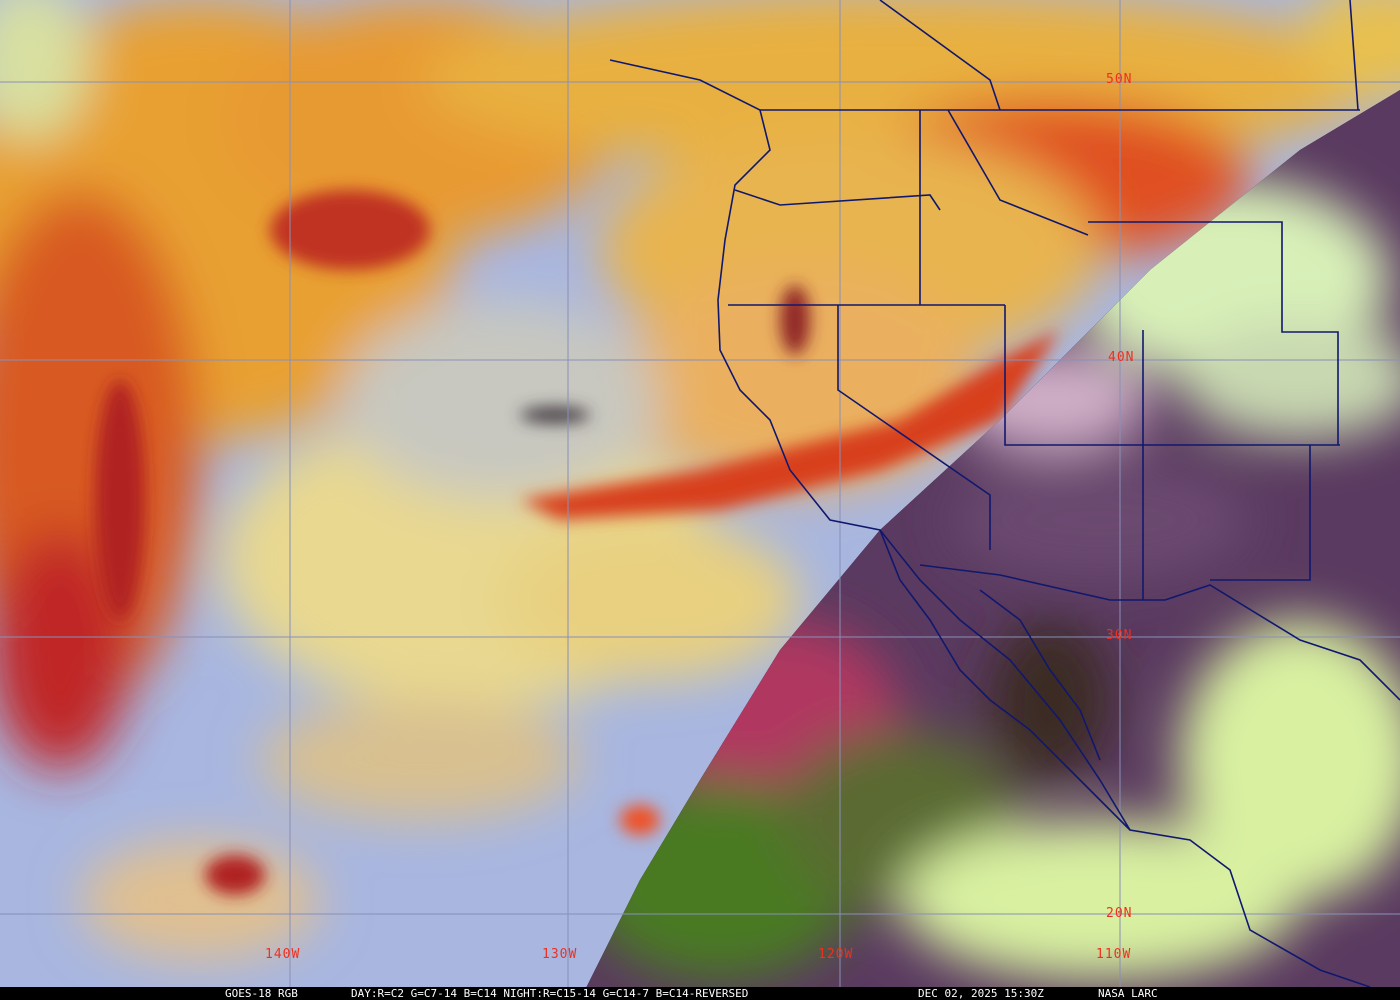 The image size is (1400, 1000). What do you see at coordinates (837, 200) in the screenshot?
I see `wa-or-border` at bounding box center [837, 200].